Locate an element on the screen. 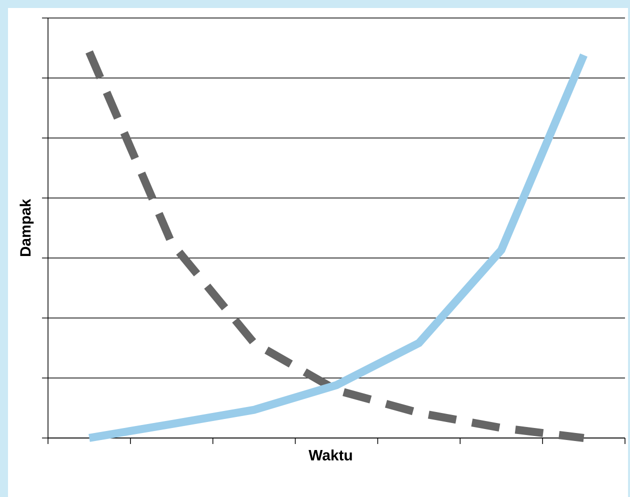  x-axis-title: Waktu is located at coordinates (330, 455).